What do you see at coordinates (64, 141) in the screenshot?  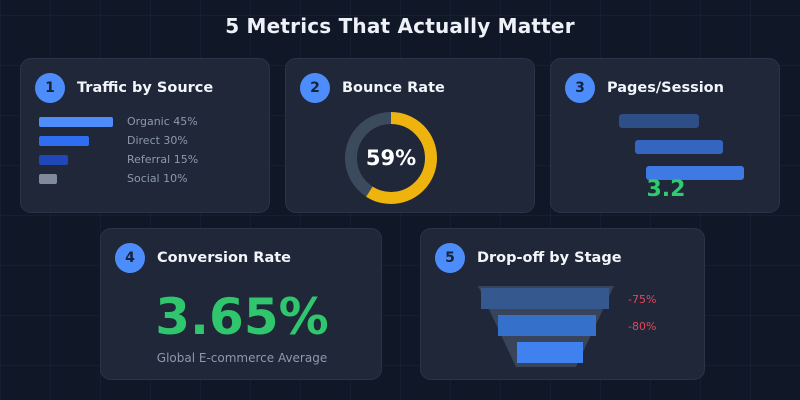 I see `traffic-bar-direct` at bounding box center [64, 141].